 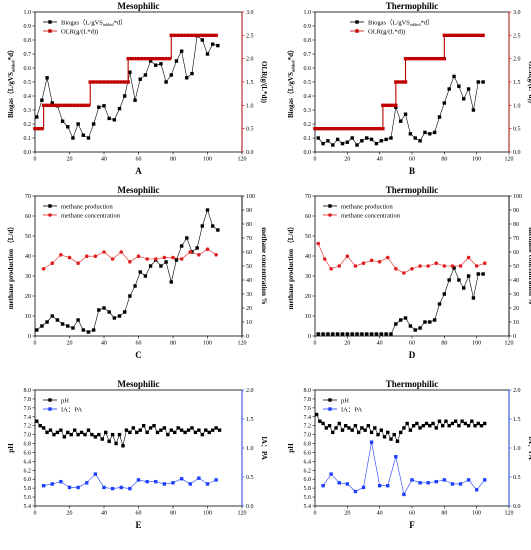 What do you see at coordinates (250, 36) in the screenshot?
I see `y2-tick-label: 2.5` at bounding box center [250, 36].